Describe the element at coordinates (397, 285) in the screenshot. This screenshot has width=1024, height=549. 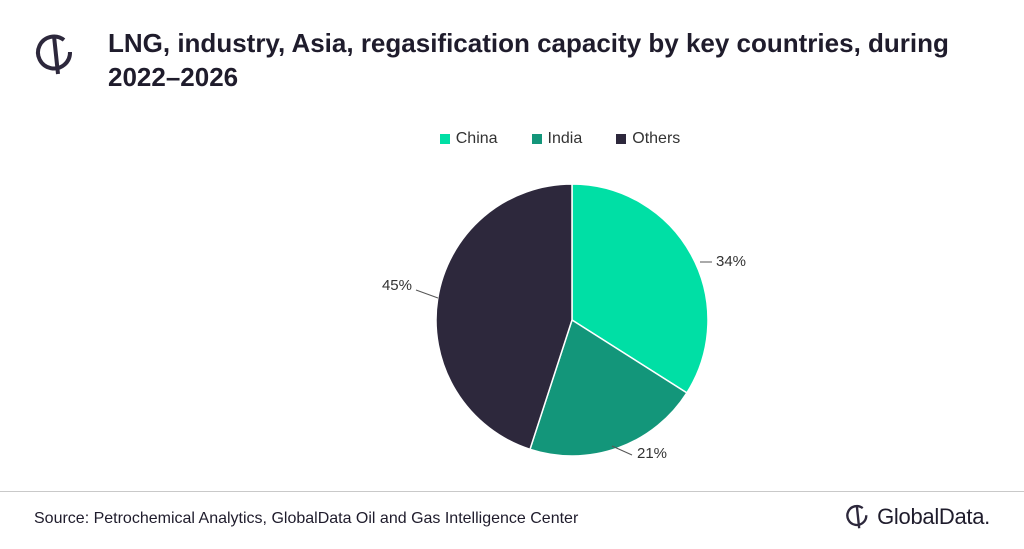
I see `data-label-others: 45%` at that location.